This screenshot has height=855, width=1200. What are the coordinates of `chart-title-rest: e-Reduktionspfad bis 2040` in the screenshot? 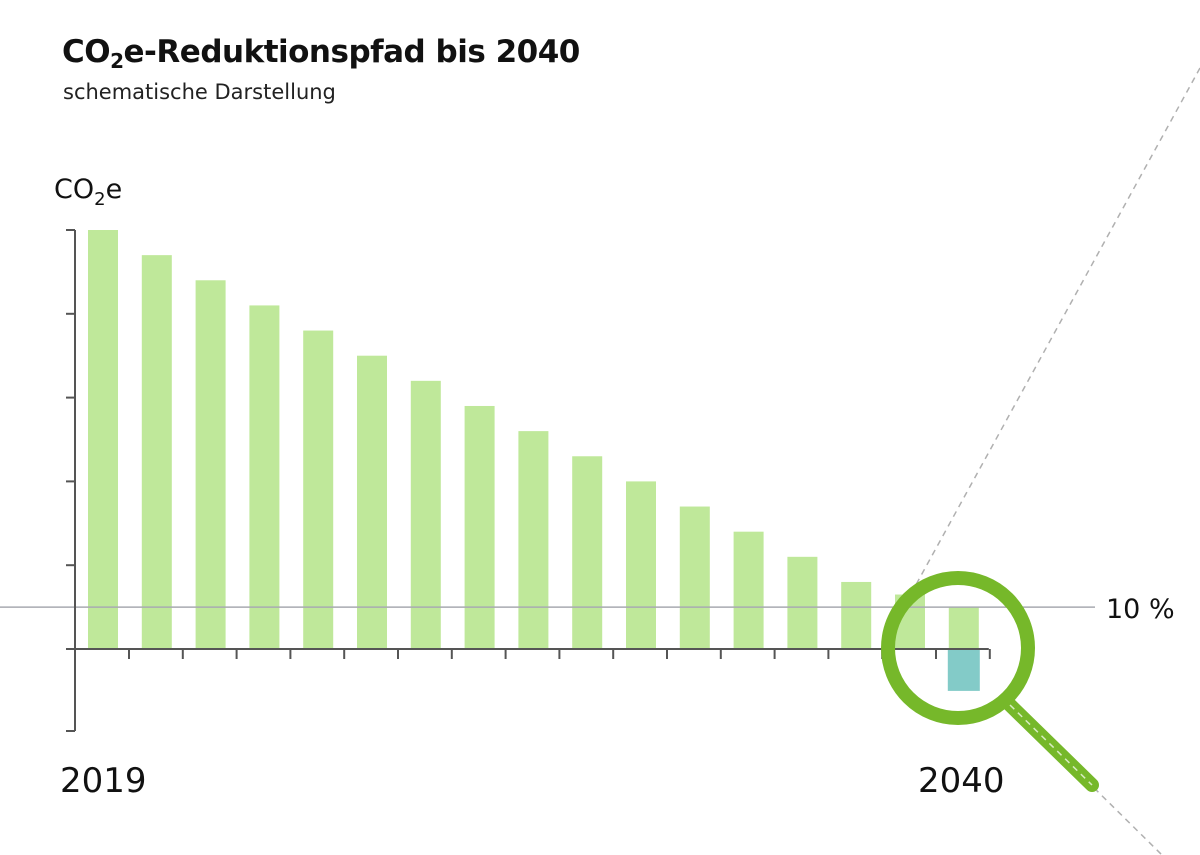 It's located at (352, 52).